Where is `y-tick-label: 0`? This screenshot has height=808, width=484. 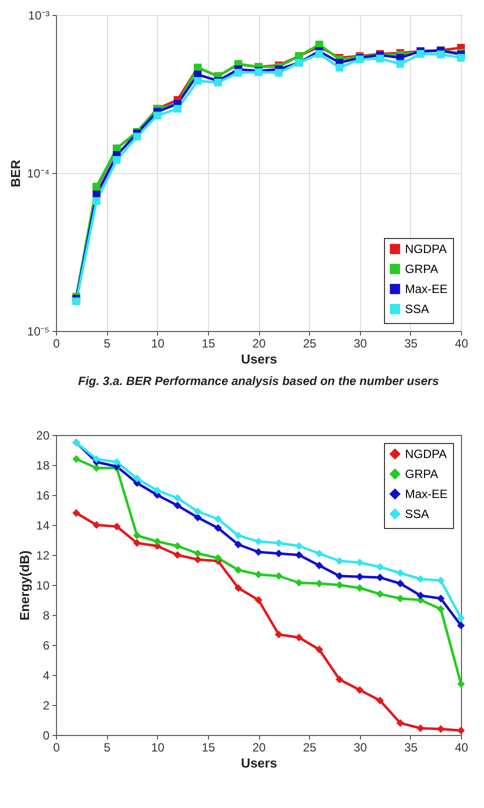 y-tick-label: 0 is located at coordinates (46, 735).